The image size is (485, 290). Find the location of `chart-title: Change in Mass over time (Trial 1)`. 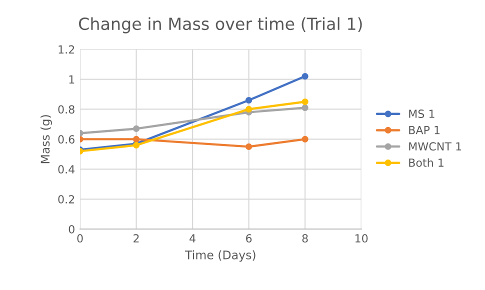

chart-title: Change in Mass over time (Trial 1) is located at coordinates (220, 25).